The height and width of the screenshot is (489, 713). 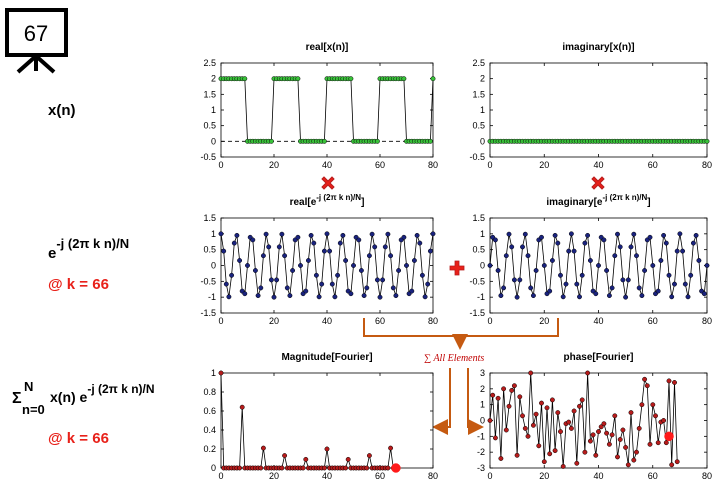 I want to click on basis-formula: e-j (2π k n)/N, so click(x=88, y=249).